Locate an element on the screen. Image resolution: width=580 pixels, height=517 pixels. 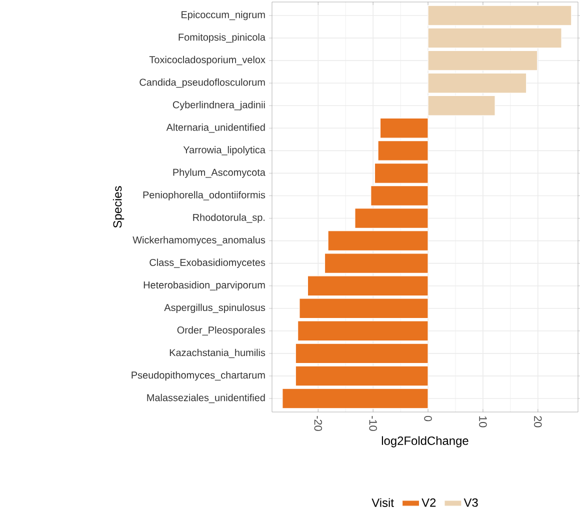
legend-title: Visit is located at coordinates (383, 502).